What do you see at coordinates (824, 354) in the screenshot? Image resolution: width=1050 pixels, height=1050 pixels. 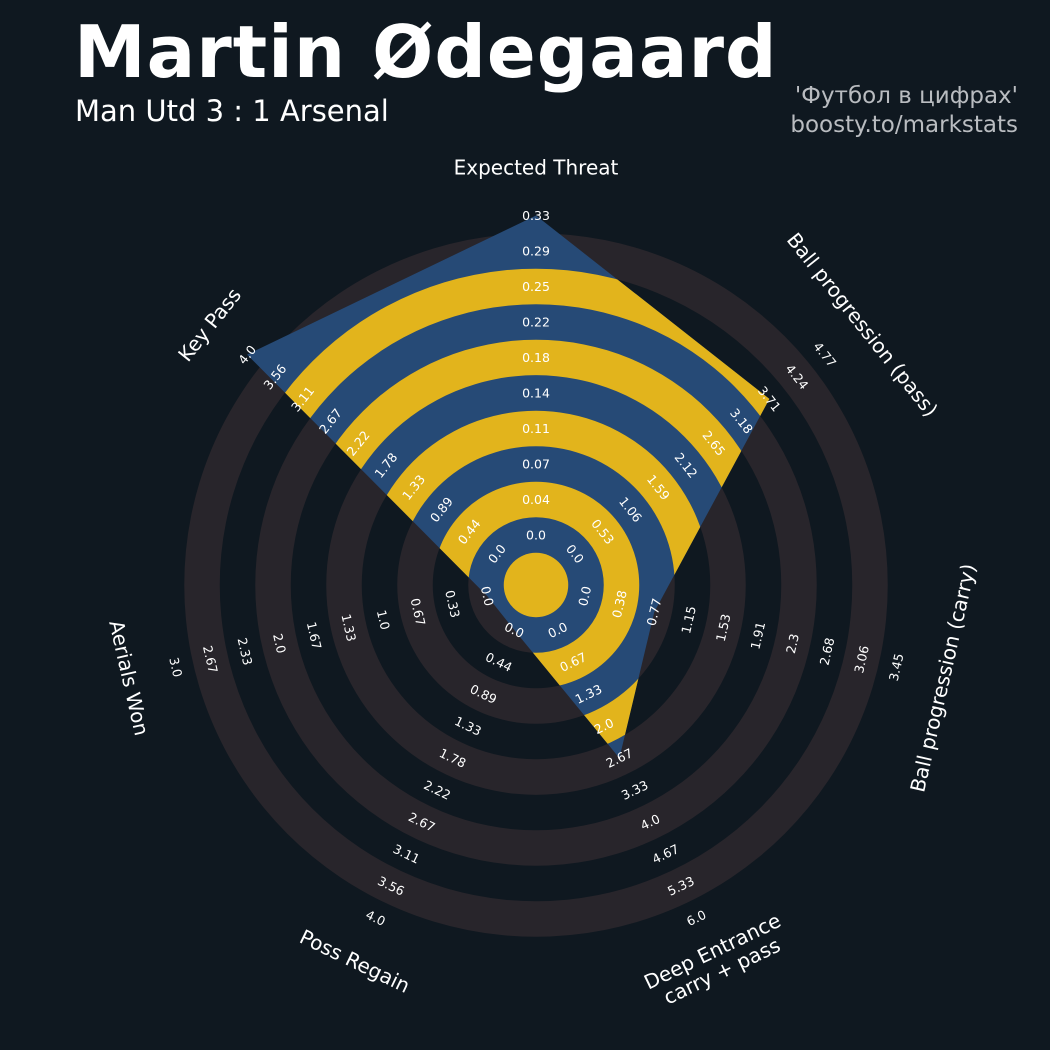 I see `tick-label: 4.77` at bounding box center [824, 354].